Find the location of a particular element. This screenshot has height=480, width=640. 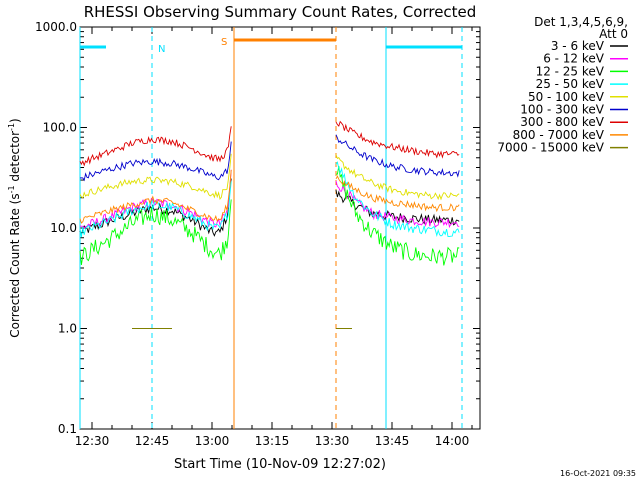

series-line-7-post is located at coordinates (397, 194).